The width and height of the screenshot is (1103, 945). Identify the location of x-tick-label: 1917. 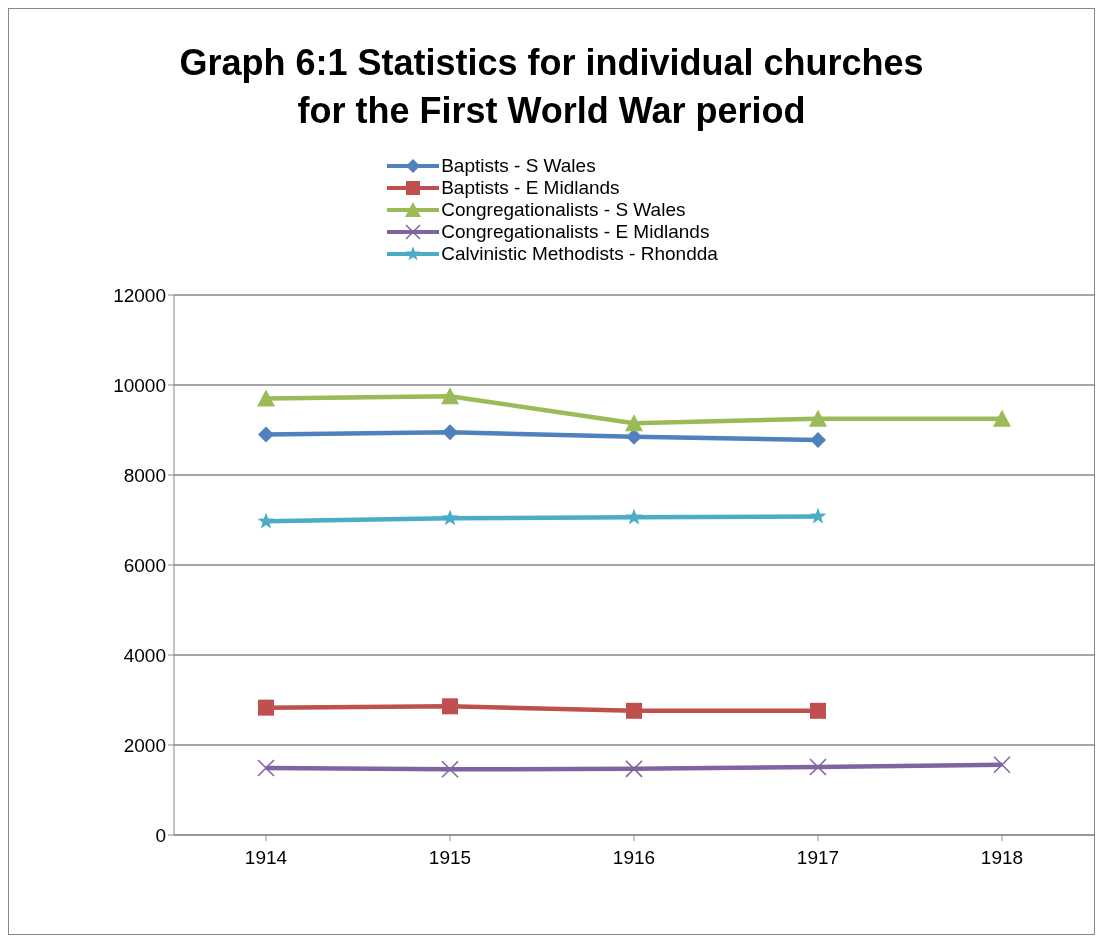
(818, 858).